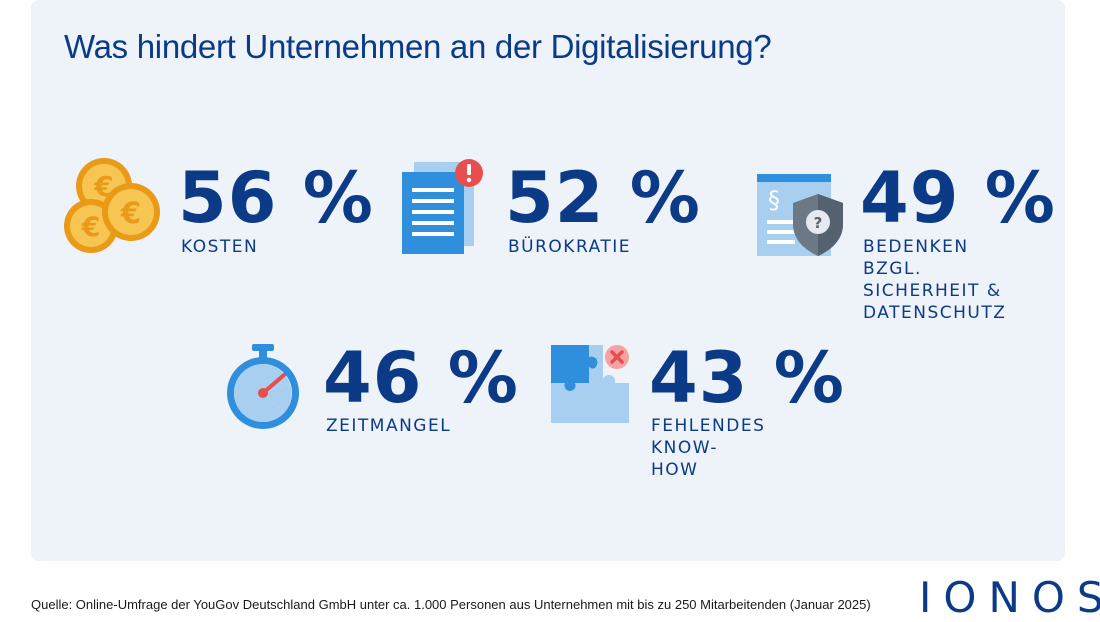 This screenshot has height=622, width=1100. Describe the element at coordinates (220, 247) in the screenshot. I see `costs-label: KOSTEN` at that location.